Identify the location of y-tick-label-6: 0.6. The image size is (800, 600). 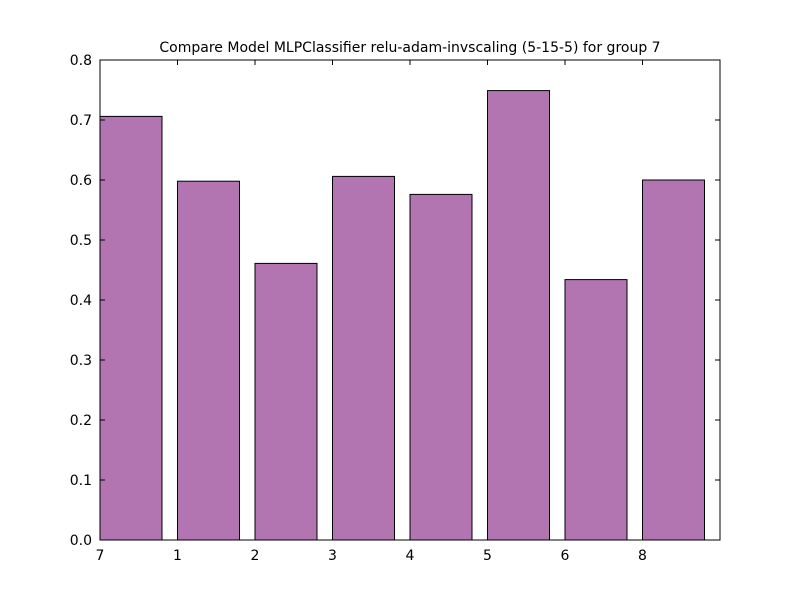
(81, 181).